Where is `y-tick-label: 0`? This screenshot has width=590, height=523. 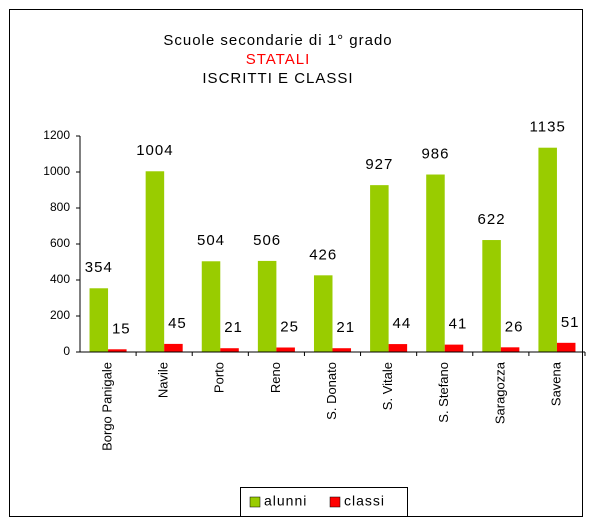
y-tick-label: 0 is located at coordinates (66, 351).